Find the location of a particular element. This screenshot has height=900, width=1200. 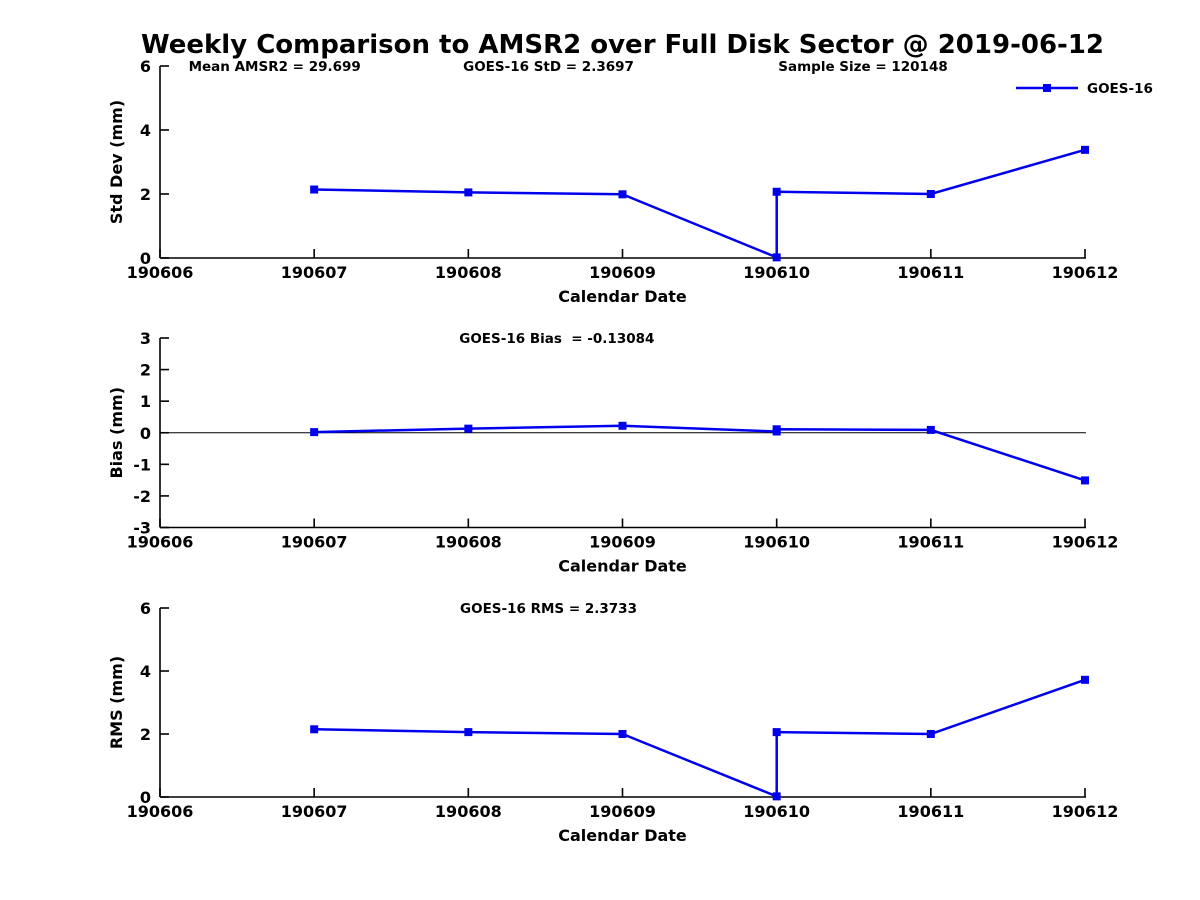

legend-marker is located at coordinates (1047, 88).